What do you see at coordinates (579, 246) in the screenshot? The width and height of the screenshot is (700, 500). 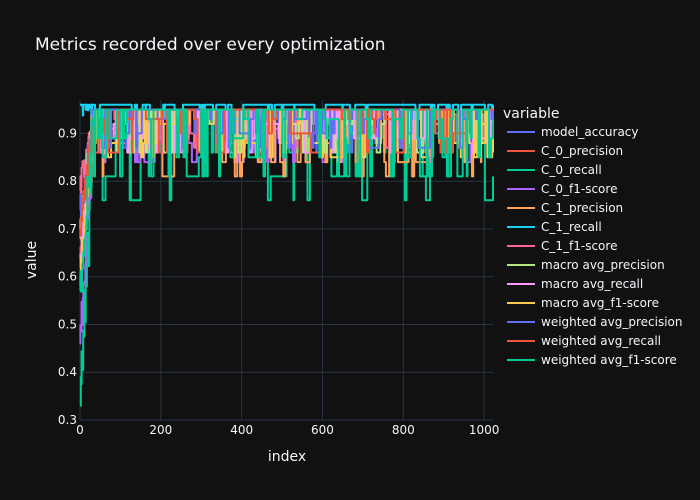 I see `legend-entry: C_1_f1-score` at bounding box center [579, 246].